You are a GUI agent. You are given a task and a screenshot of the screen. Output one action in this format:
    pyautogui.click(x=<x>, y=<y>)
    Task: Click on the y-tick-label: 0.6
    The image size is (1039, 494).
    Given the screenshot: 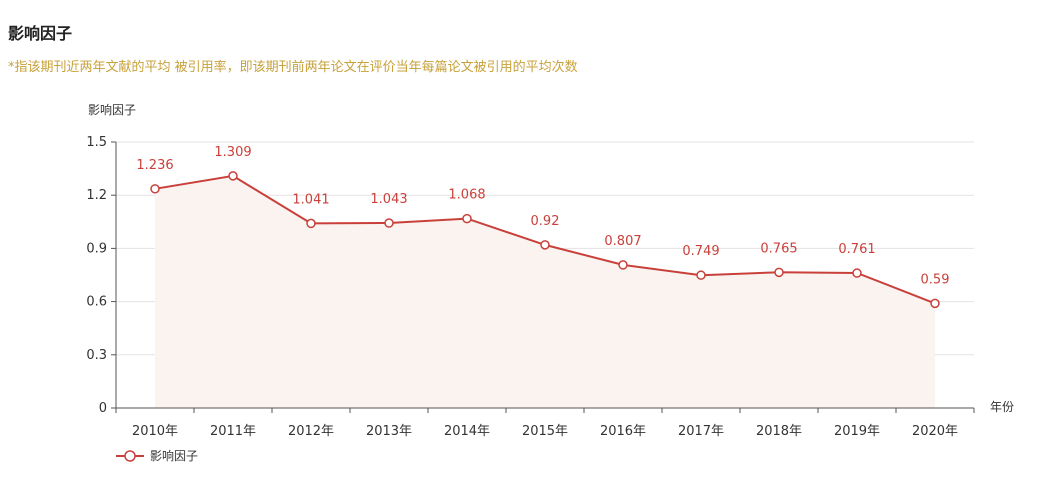 What is the action you would take?
    pyautogui.click(x=96, y=302)
    